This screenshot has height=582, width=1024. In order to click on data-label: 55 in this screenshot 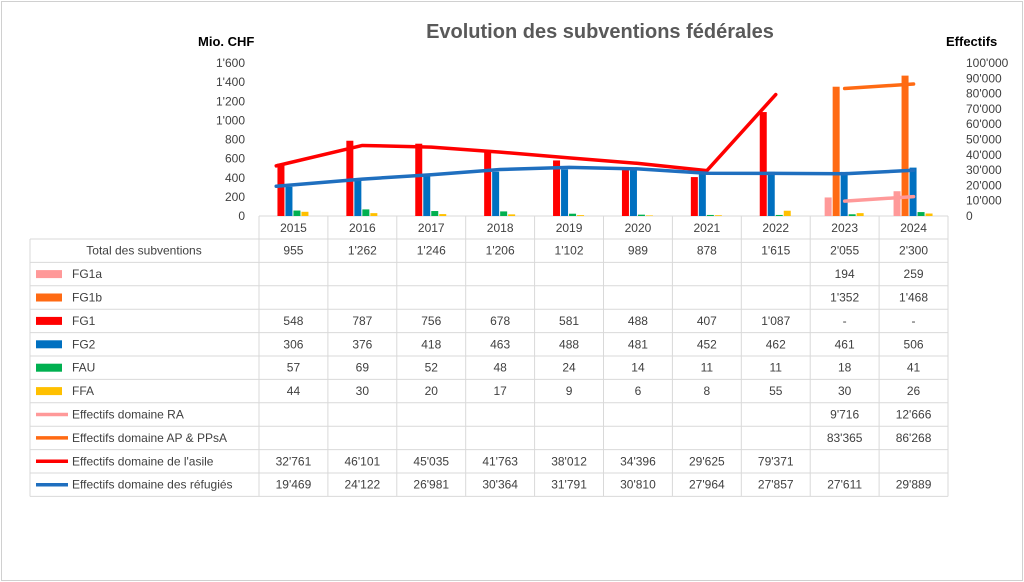, I will do `click(776, 391)`.